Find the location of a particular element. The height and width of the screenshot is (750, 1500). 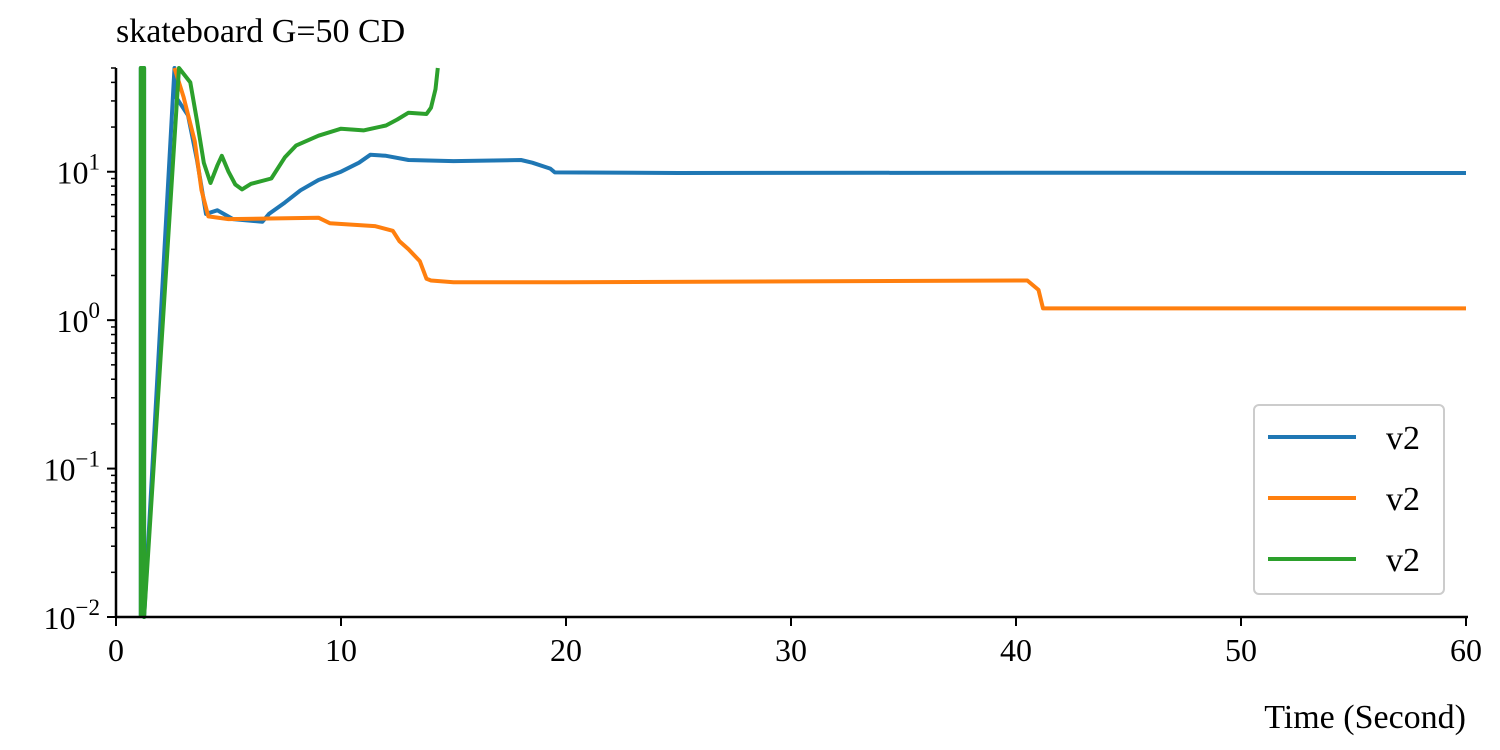

x-tick-label: 50 is located at coordinates (1241, 650).